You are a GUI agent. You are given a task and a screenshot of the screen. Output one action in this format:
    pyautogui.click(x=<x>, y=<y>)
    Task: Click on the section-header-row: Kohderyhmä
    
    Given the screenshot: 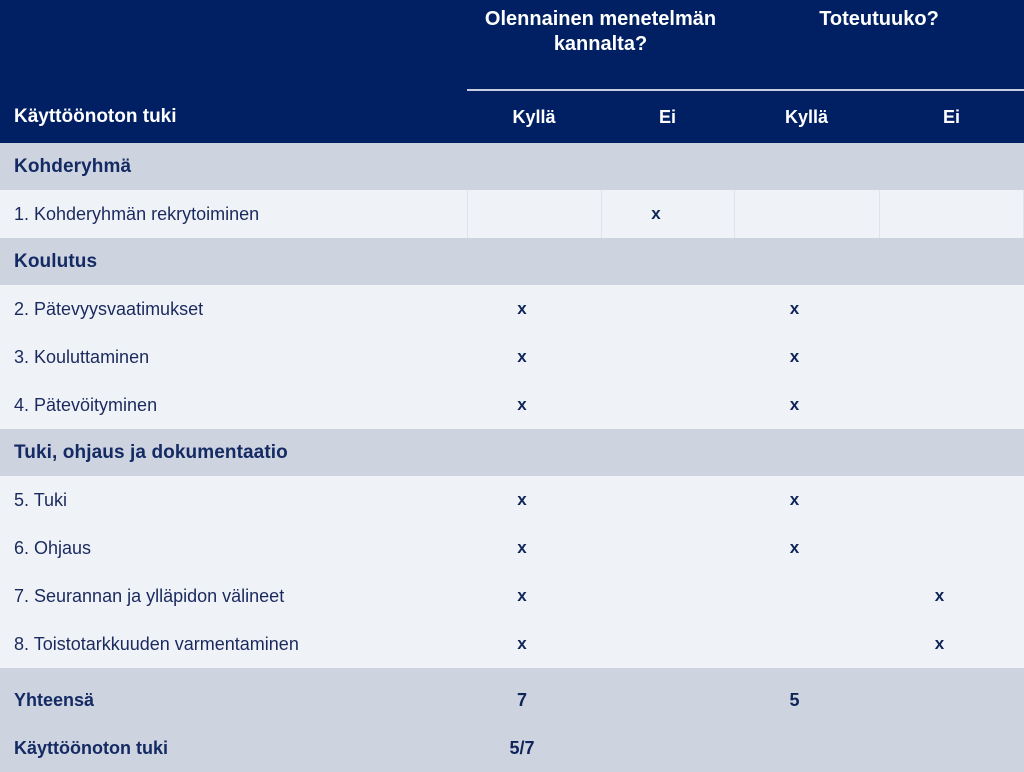 What is the action you would take?
    pyautogui.click(x=512, y=166)
    